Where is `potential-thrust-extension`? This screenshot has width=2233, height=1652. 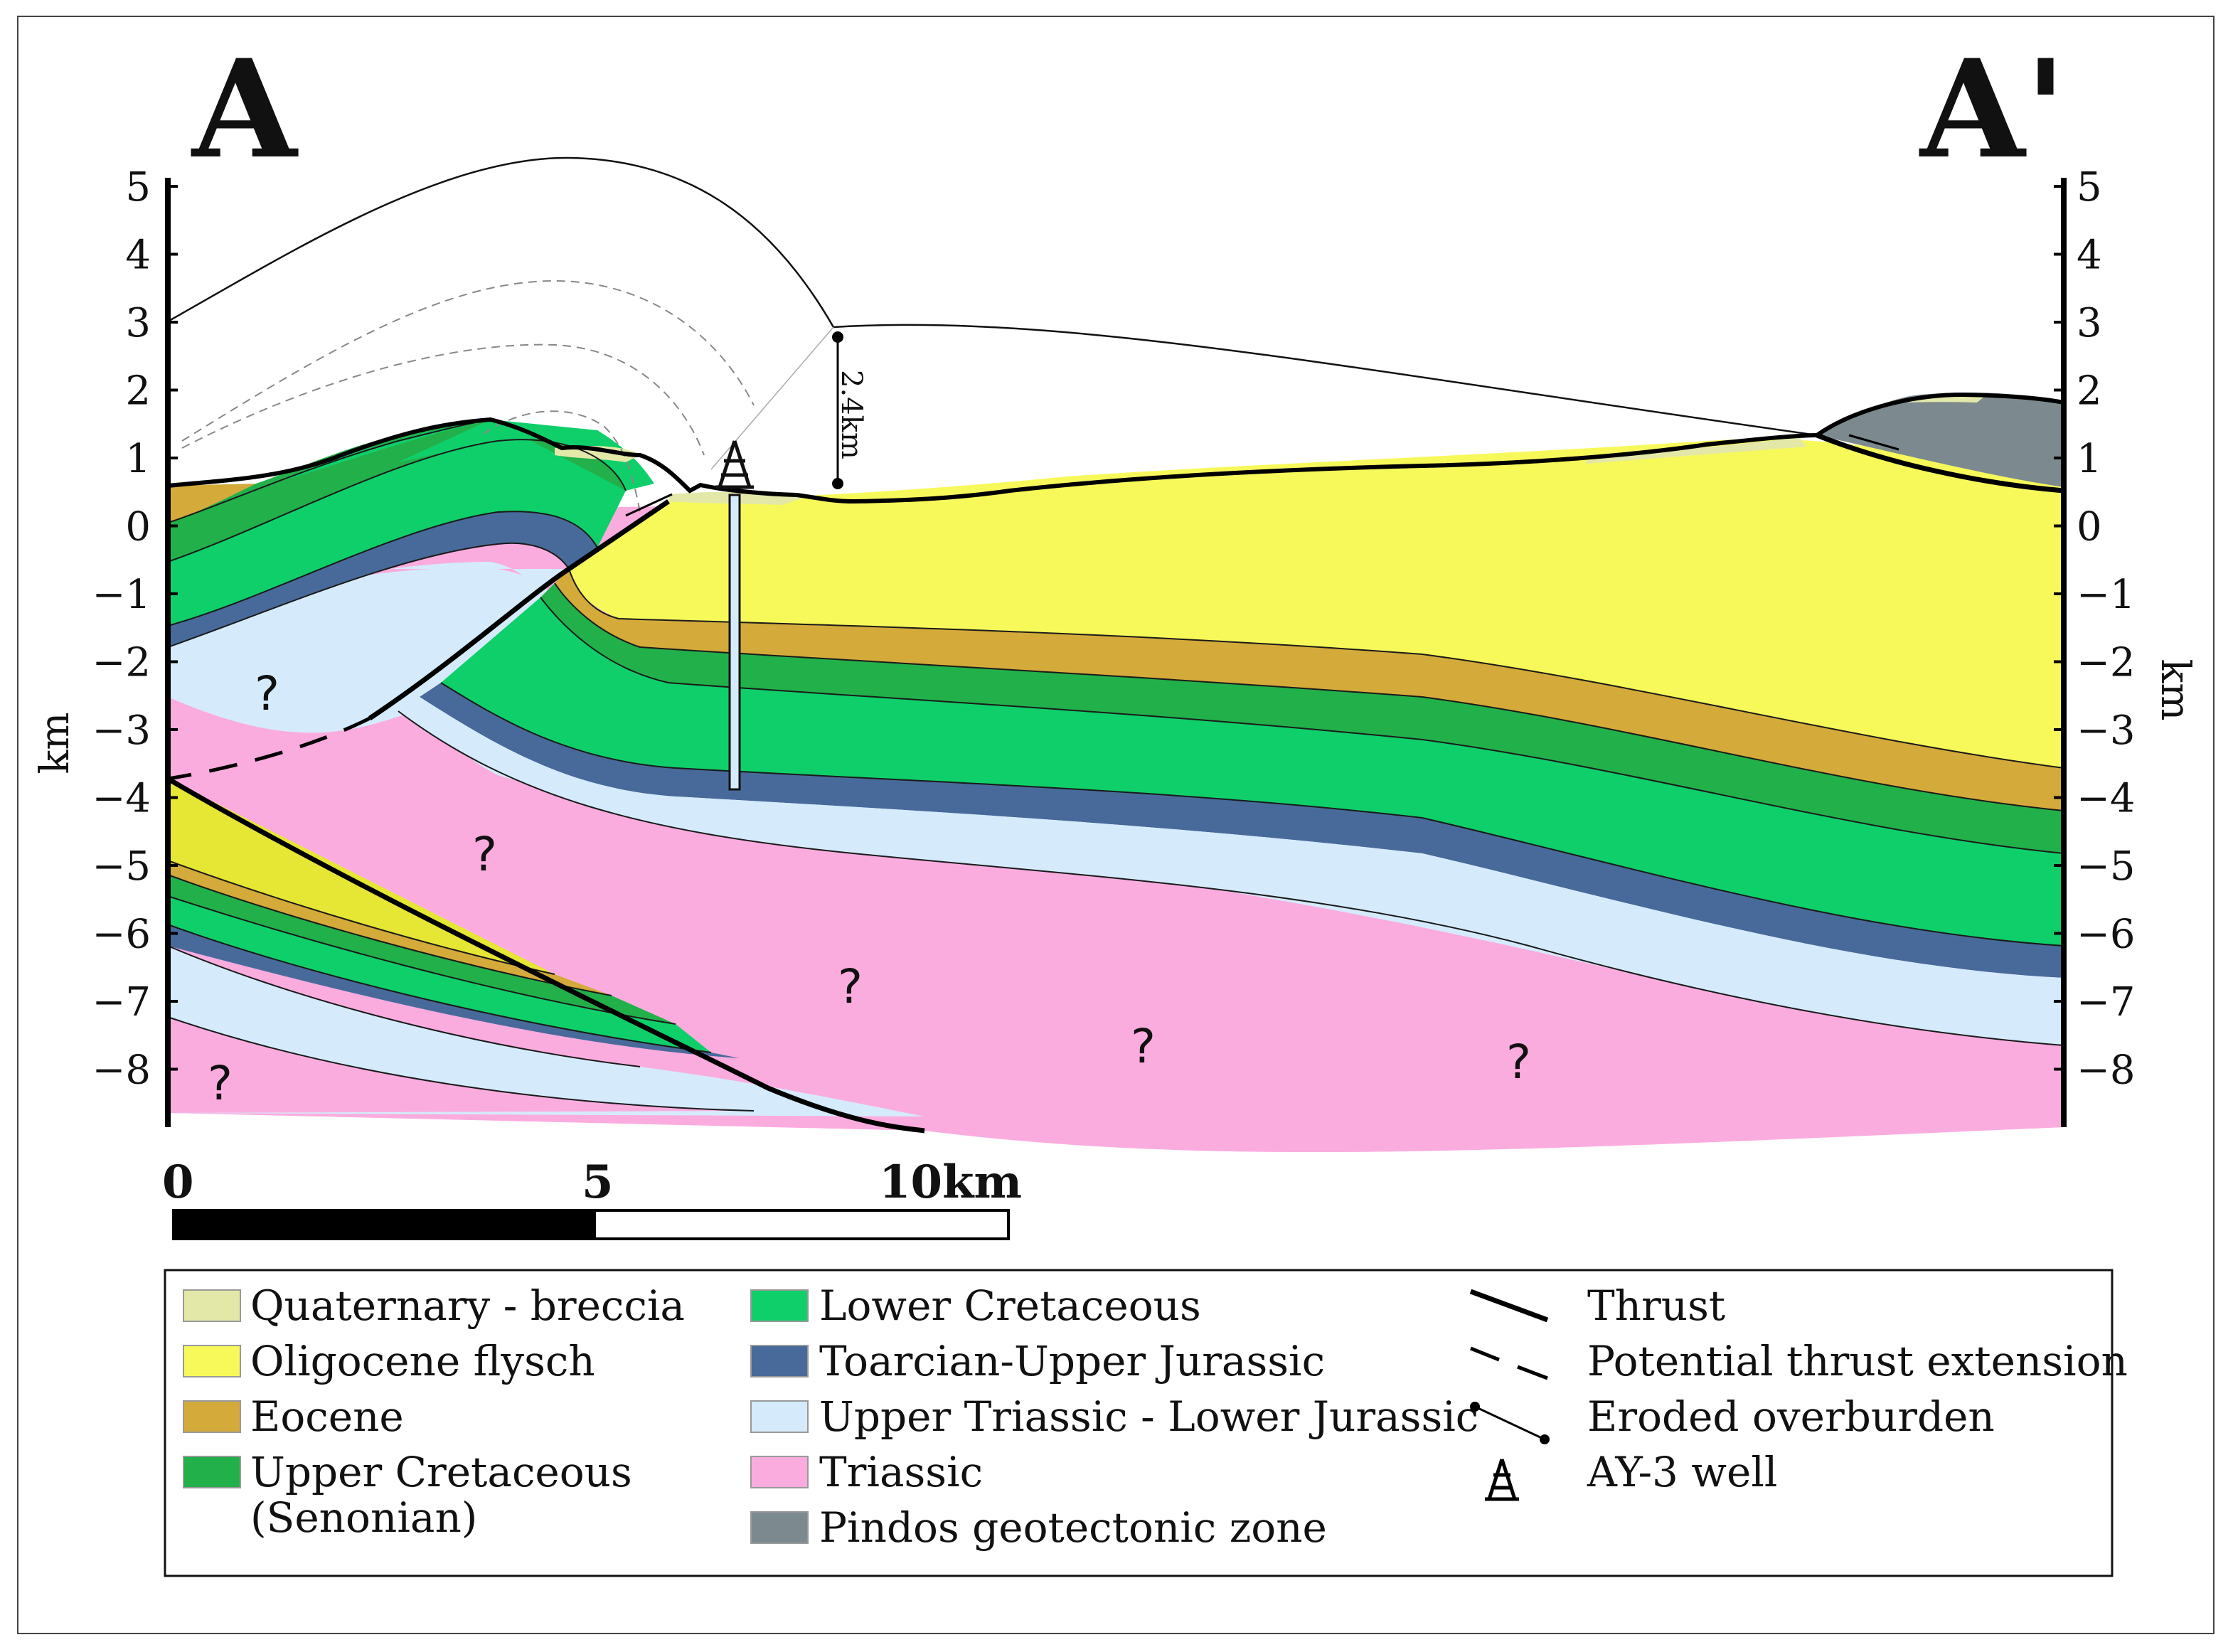 potential-thrust-extension is located at coordinates (269, 748).